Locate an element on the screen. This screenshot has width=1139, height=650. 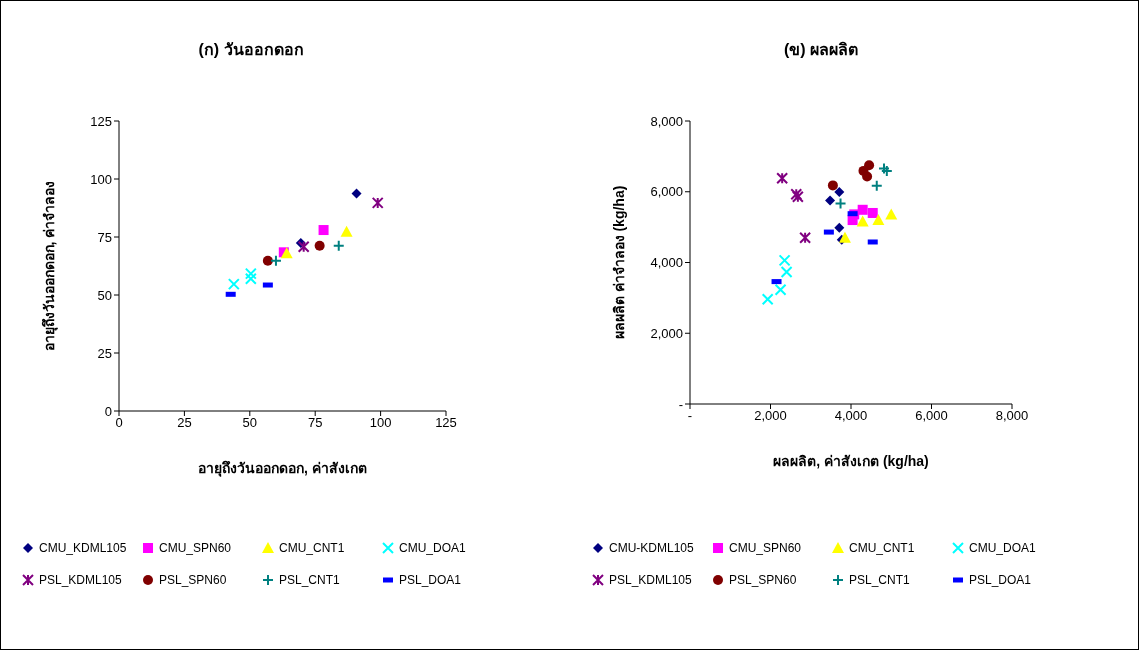
chart-title: (ก) วันออกดอก is located at coordinates (251, 50).